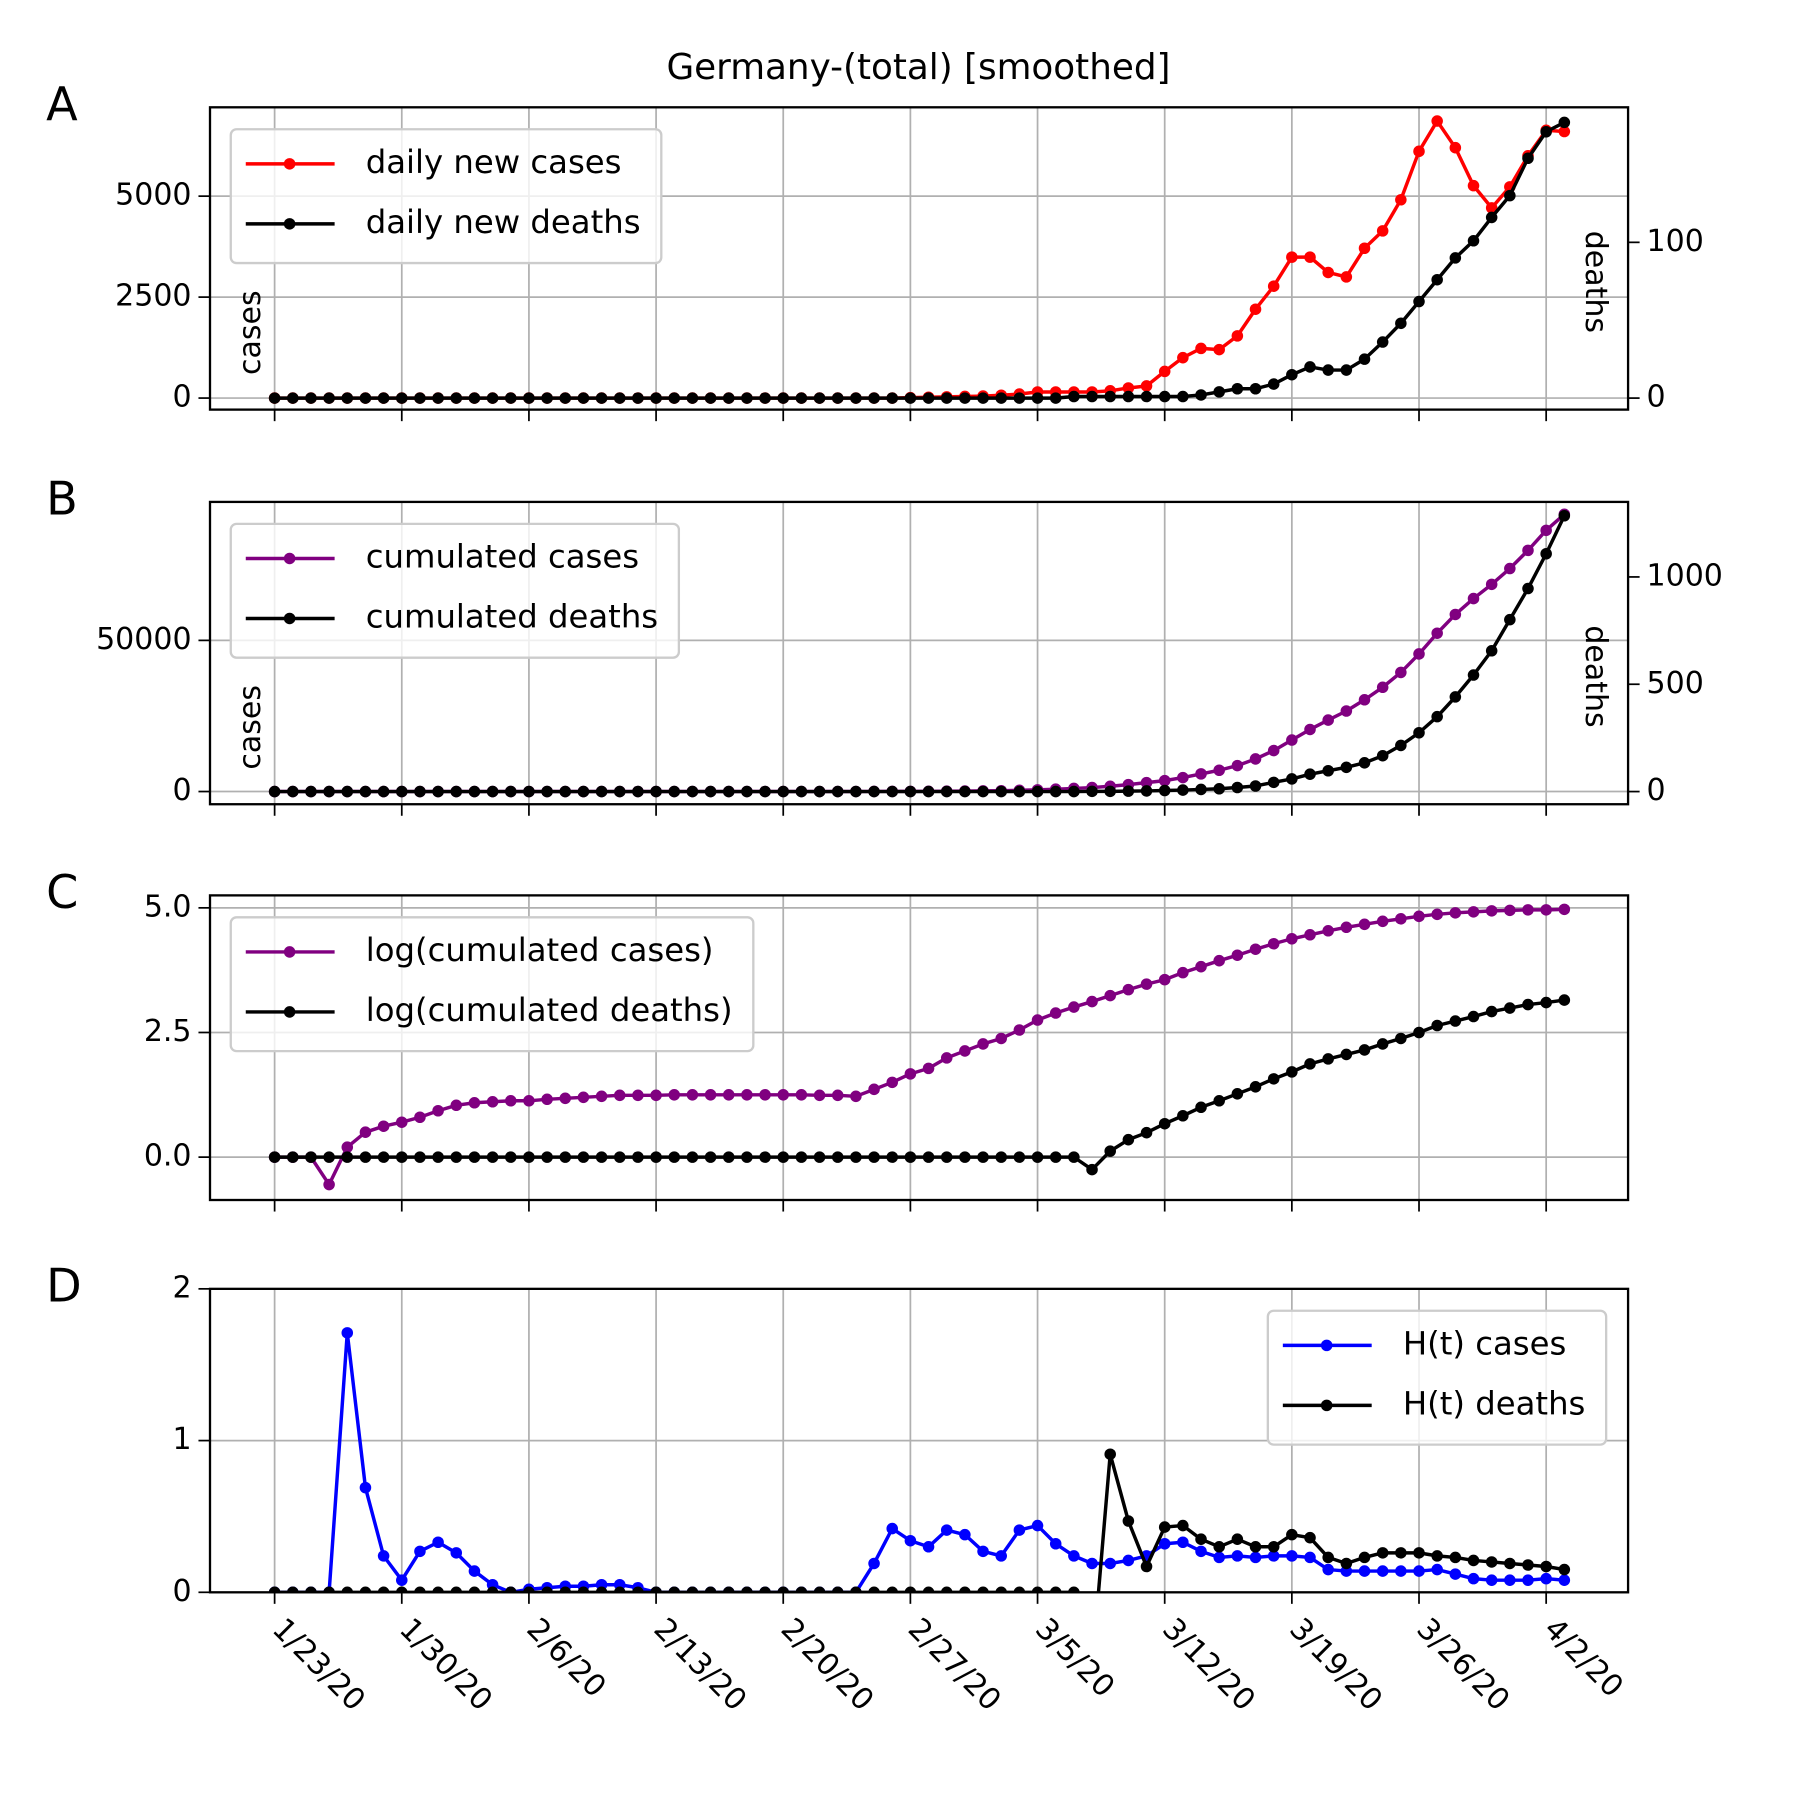 The image size is (1800, 1800). What do you see at coordinates (143, 639) in the screenshot?
I see `y-tick-label: 50000` at bounding box center [143, 639].